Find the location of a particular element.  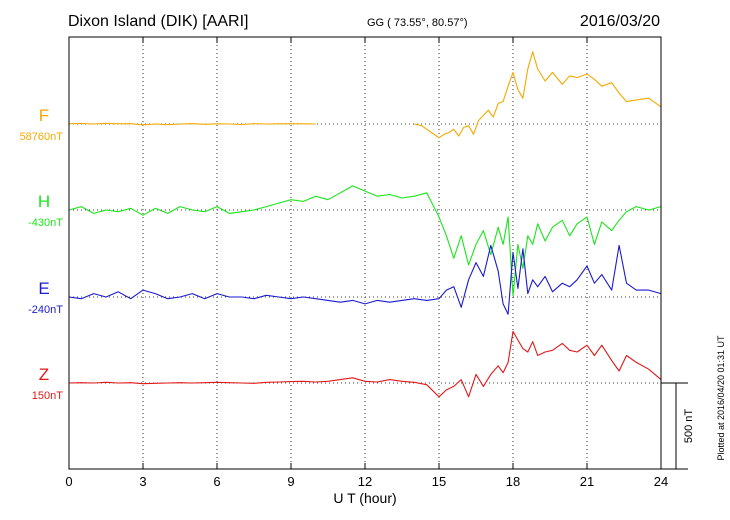

series-baseline-Z: 150nT is located at coordinates (47, 396).